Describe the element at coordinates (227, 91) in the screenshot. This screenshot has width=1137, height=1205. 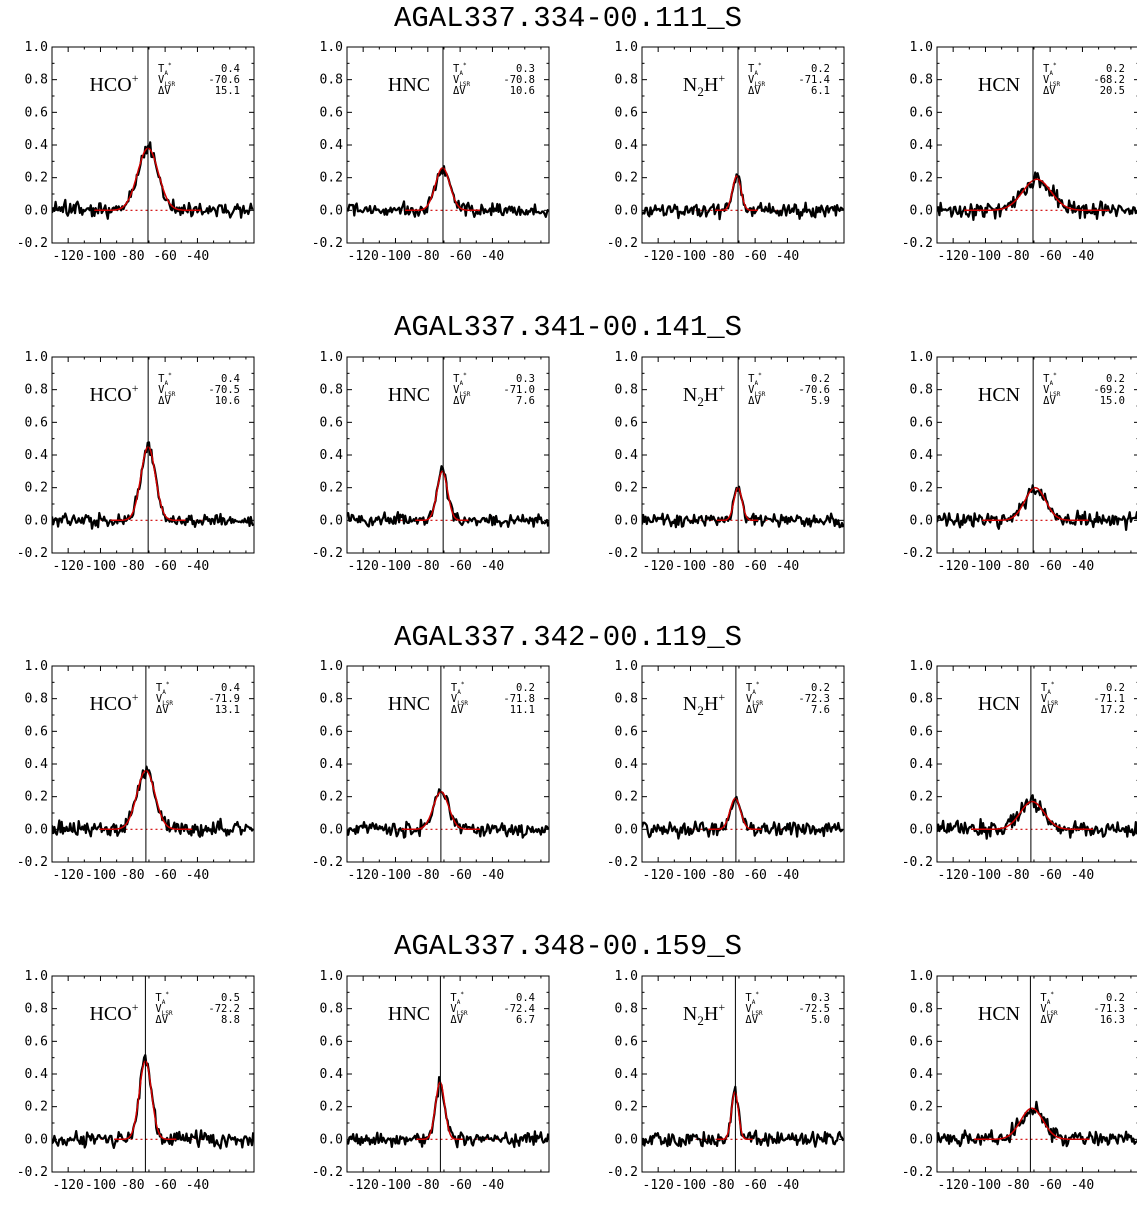
I see `param-value: 15.1` at that location.